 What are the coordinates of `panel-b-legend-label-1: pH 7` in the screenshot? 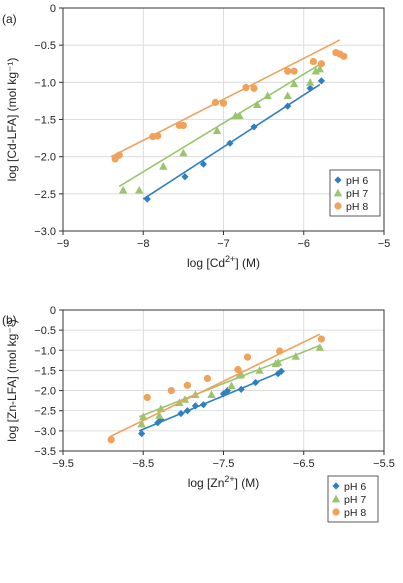 It's located at (355, 500).